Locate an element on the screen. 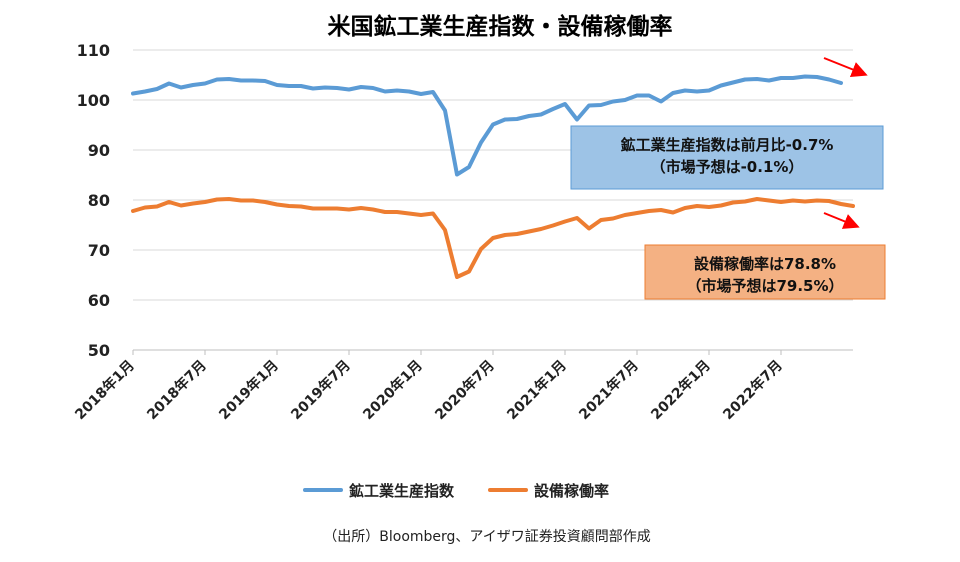 This screenshot has width=960, height=562. x-tick-label: 2021年1月 is located at coordinates (537, 390).